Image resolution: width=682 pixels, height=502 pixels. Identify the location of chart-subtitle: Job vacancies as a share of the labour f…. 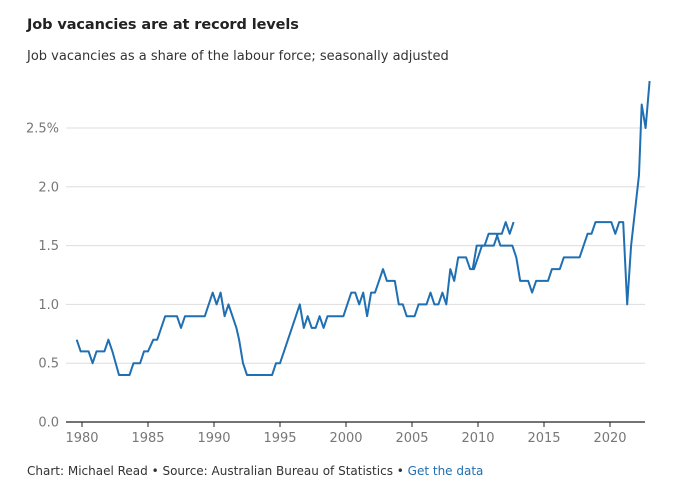
(238, 56).